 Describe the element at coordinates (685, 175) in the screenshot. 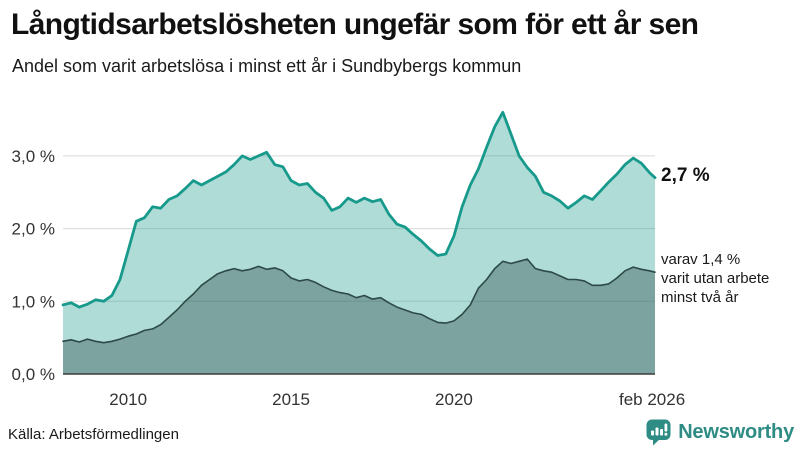

I see `end-value-annotation: 2,7 %` at that location.